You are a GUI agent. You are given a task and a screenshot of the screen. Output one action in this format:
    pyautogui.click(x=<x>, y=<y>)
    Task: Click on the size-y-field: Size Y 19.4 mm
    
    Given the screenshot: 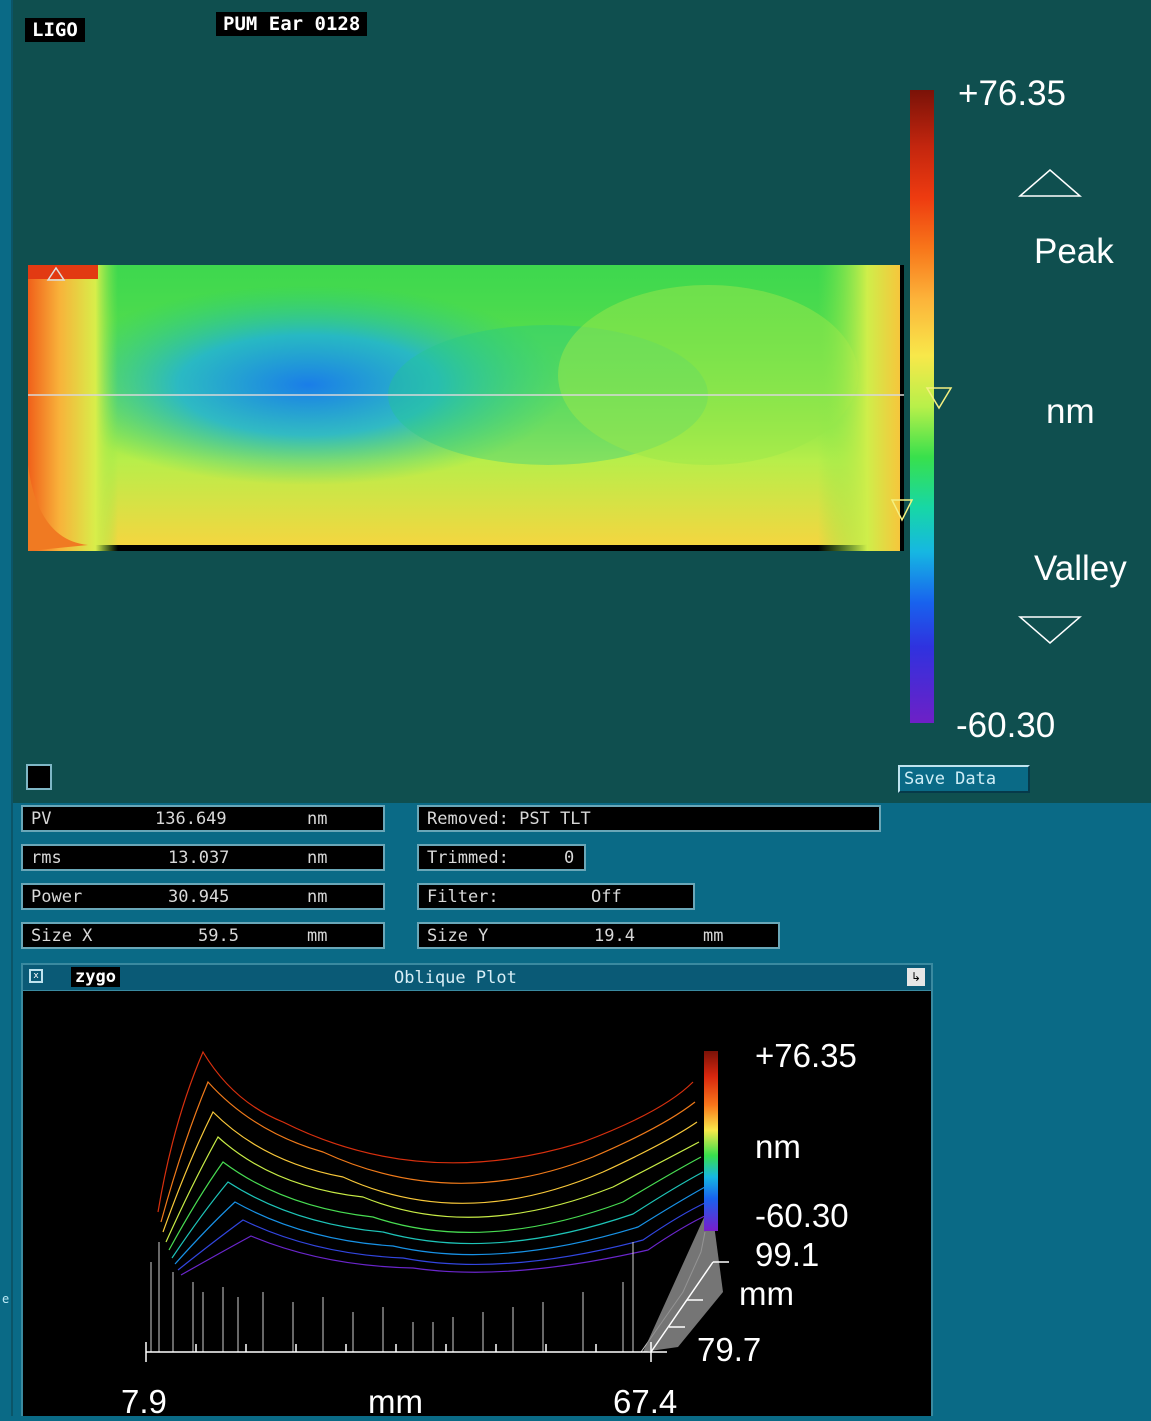 What is the action you would take?
    pyautogui.click(x=598, y=935)
    